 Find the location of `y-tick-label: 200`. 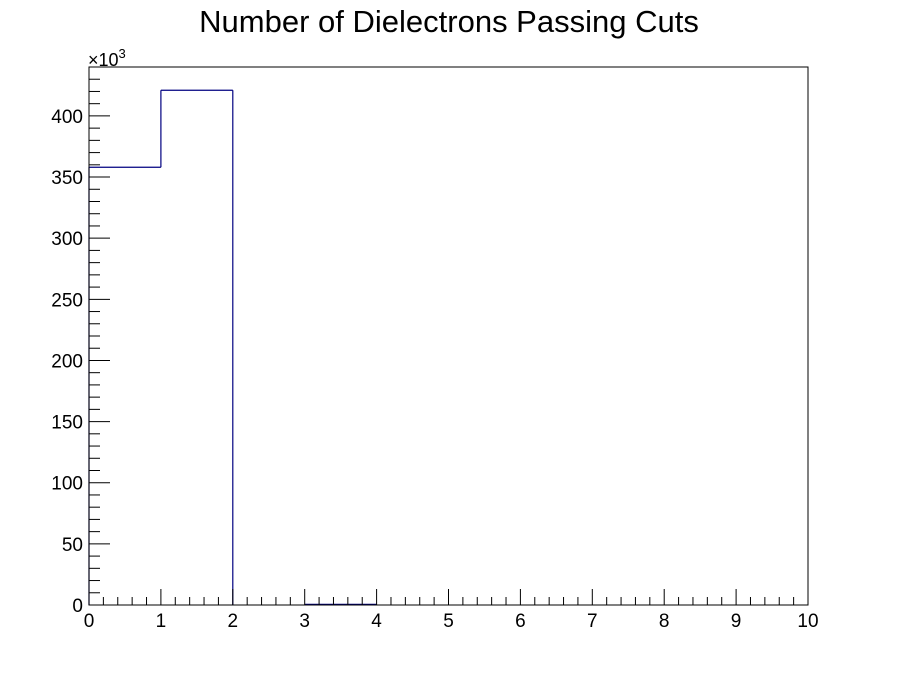

y-tick-label: 200 is located at coordinates (67, 361).